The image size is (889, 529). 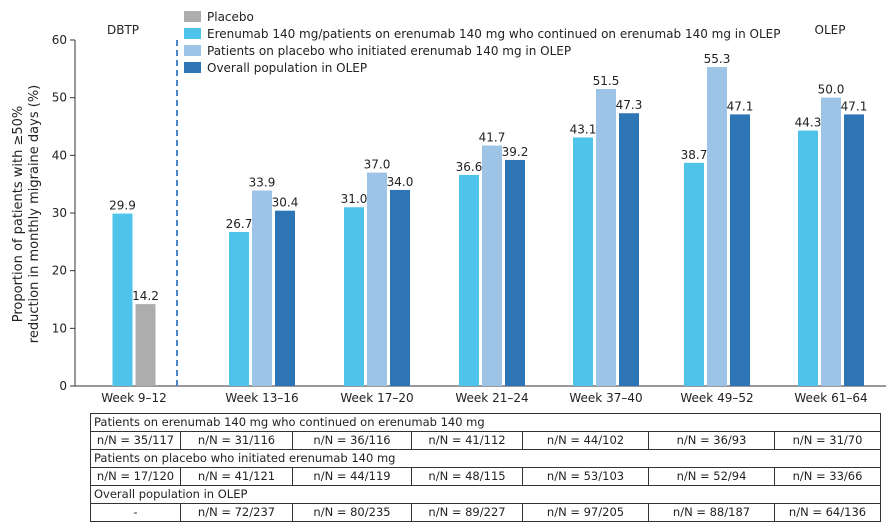 What do you see at coordinates (236, 476) in the screenshot?
I see `table-cell: n/N = 41/121` at bounding box center [236, 476].